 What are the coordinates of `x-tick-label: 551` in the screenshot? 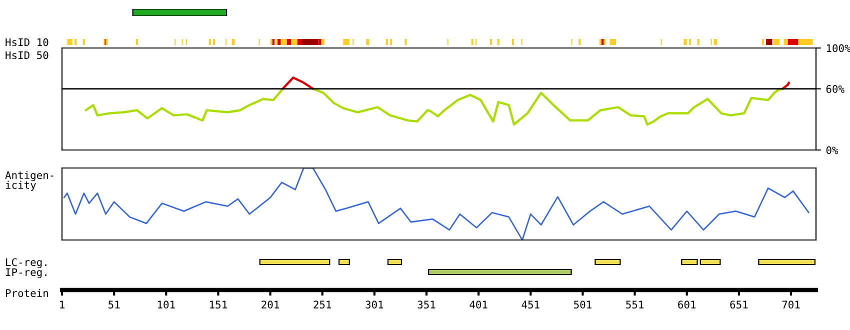 It's located at (635, 304).